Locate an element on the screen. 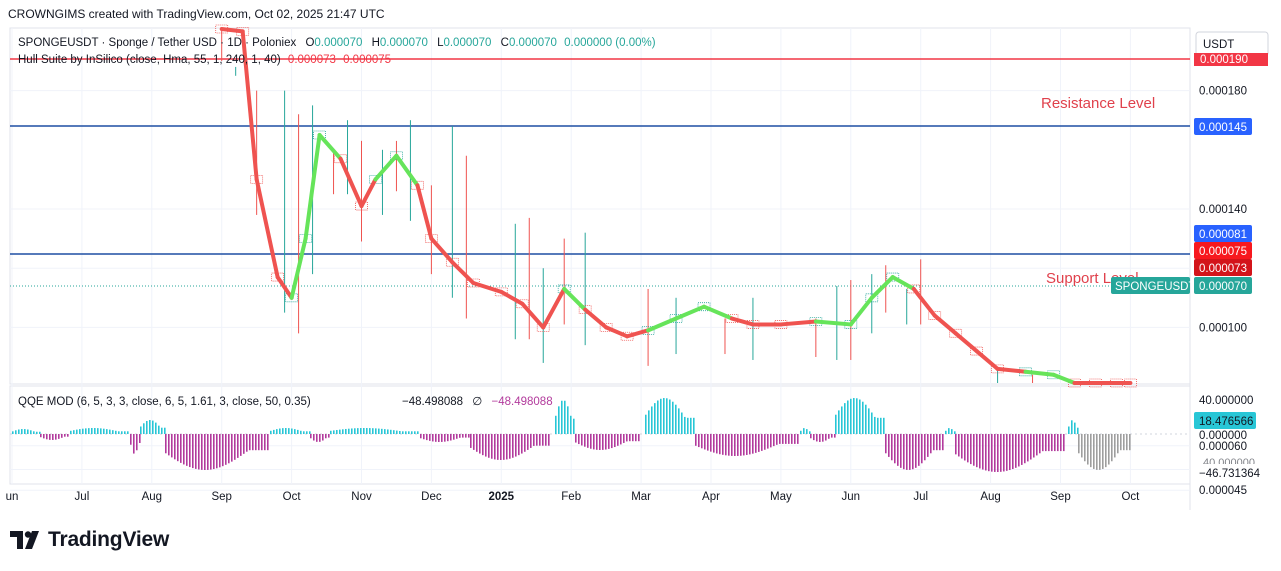  qqe-histogram is located at coordinates (571, 435).